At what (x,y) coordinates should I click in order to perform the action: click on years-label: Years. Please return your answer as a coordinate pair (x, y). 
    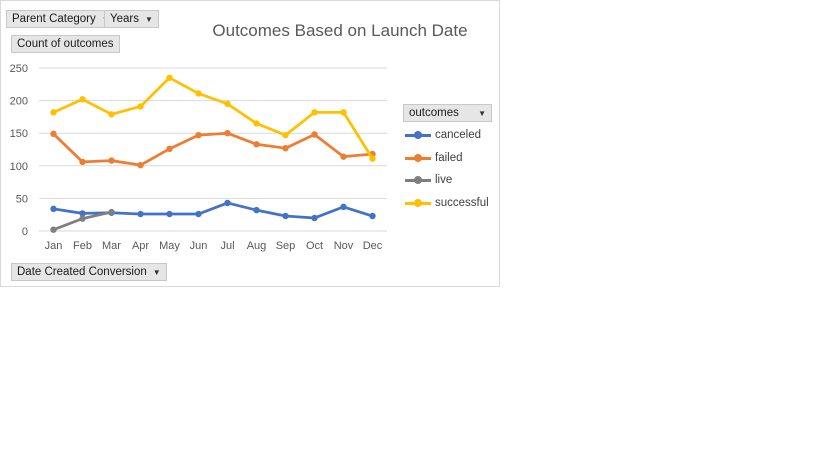
    Looking at the image, I should click on (124, 19).